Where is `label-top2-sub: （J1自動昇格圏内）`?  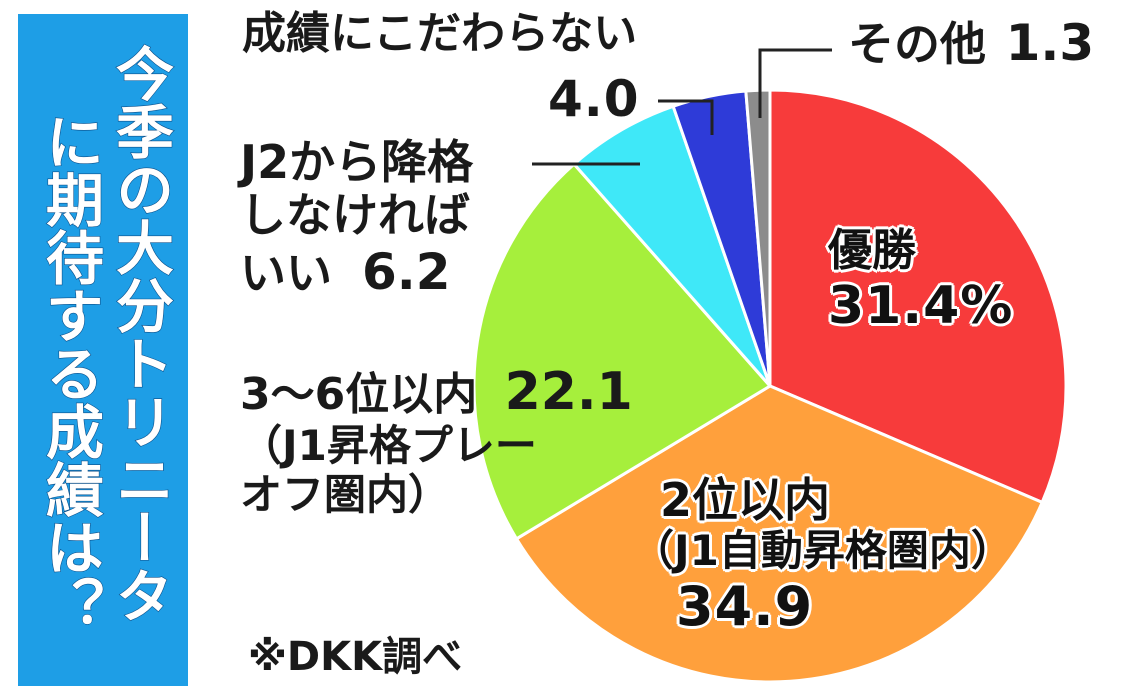 label-top2-sub: （J1自動昇格圏内） is located at coordinates (822, 551).